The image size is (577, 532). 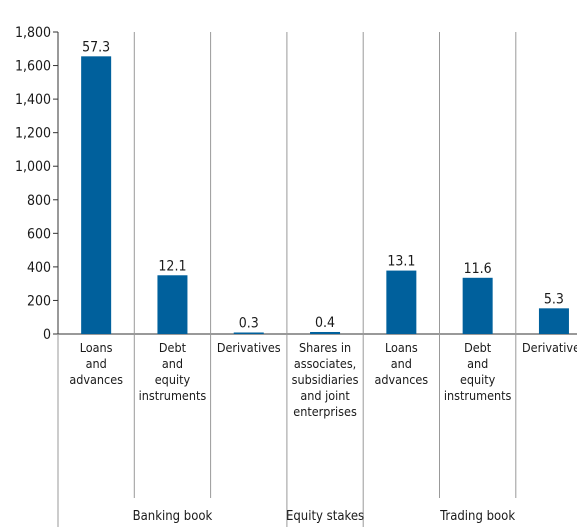 What do you see at coordinates (39, 301) in the screenshot?
I see `y-tick-label: 200` at bounding box center [39, 301].